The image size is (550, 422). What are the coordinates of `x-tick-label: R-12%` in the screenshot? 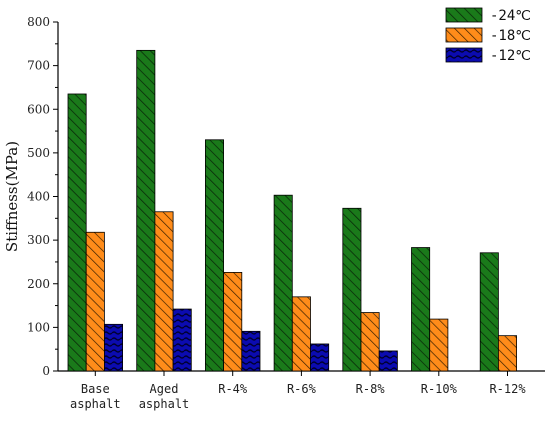 It's located at (507, 389).